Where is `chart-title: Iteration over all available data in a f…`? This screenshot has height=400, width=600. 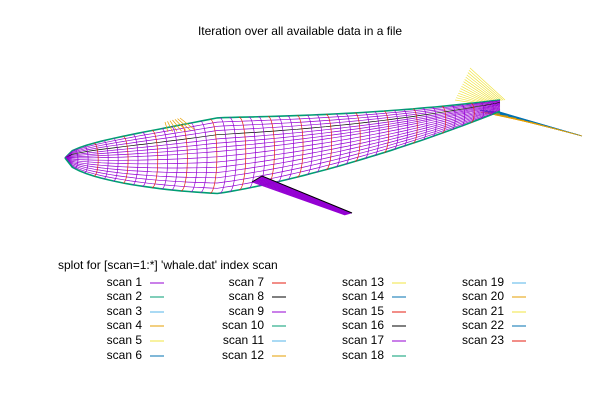 chart-title: Iteration over all available data in a f… is located at coordinates (300, 31).